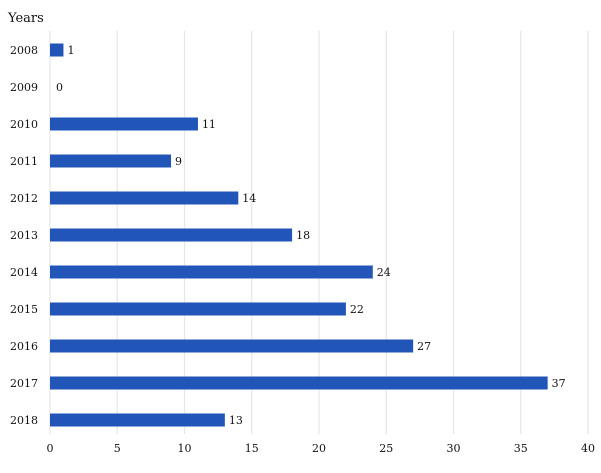 Image resolution: width=601 pixels, height=473 pixels. Describe the element at coordinates (70, 50) in the screenshot. I see `data-label: 1` at that location.